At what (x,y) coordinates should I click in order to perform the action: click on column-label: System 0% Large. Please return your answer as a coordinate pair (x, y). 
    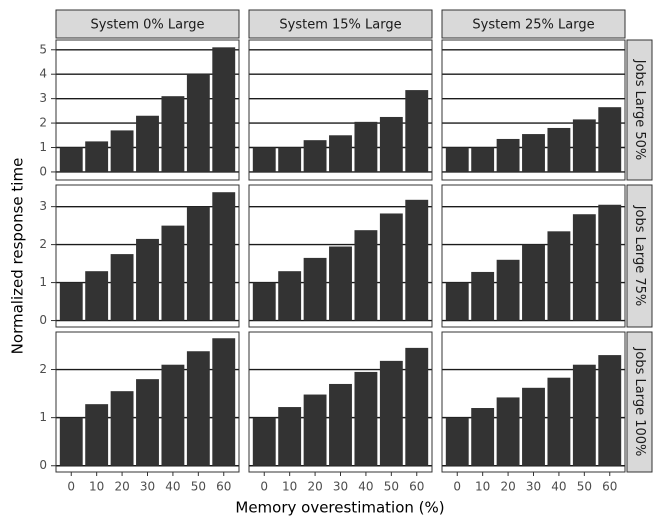
    Looking at the image, I should click on (148, 25).